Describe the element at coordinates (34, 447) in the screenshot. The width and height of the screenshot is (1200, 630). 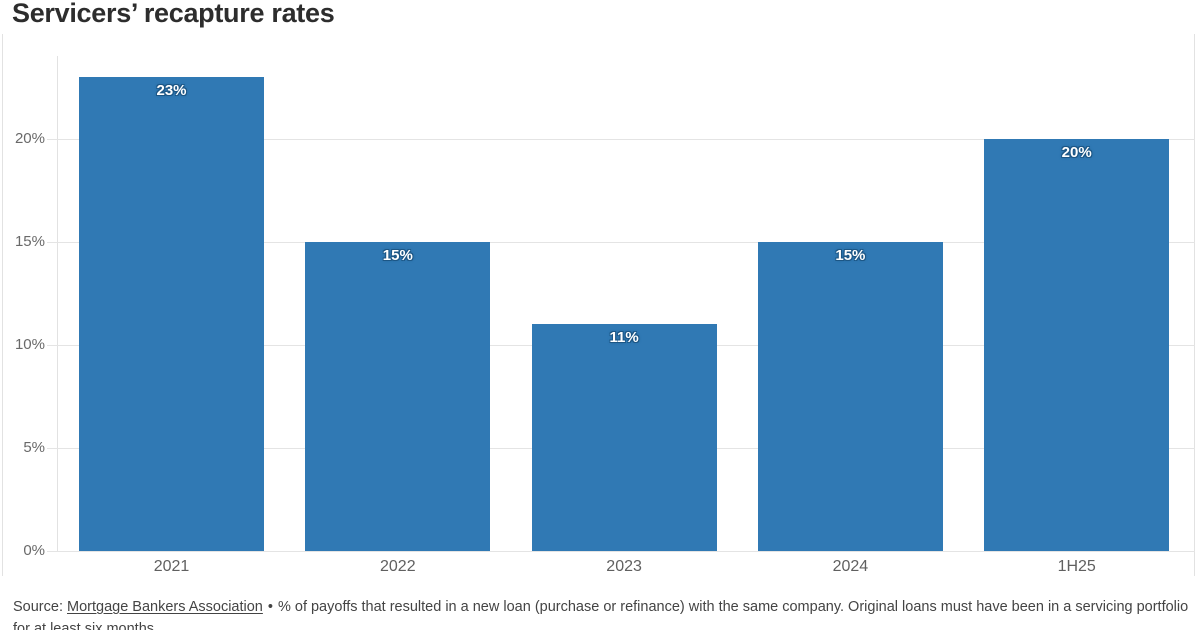
I see `y-tick-label: 5%` at that location.